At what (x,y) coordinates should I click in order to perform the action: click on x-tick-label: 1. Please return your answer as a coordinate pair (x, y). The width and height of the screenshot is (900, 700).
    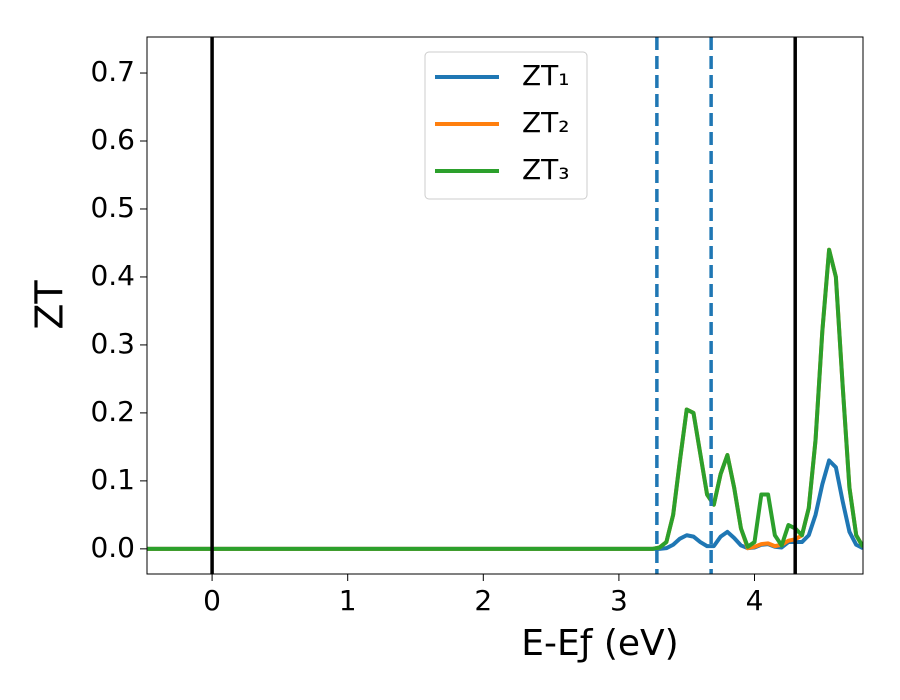
    Looking at the image, I should click on (348, 600).